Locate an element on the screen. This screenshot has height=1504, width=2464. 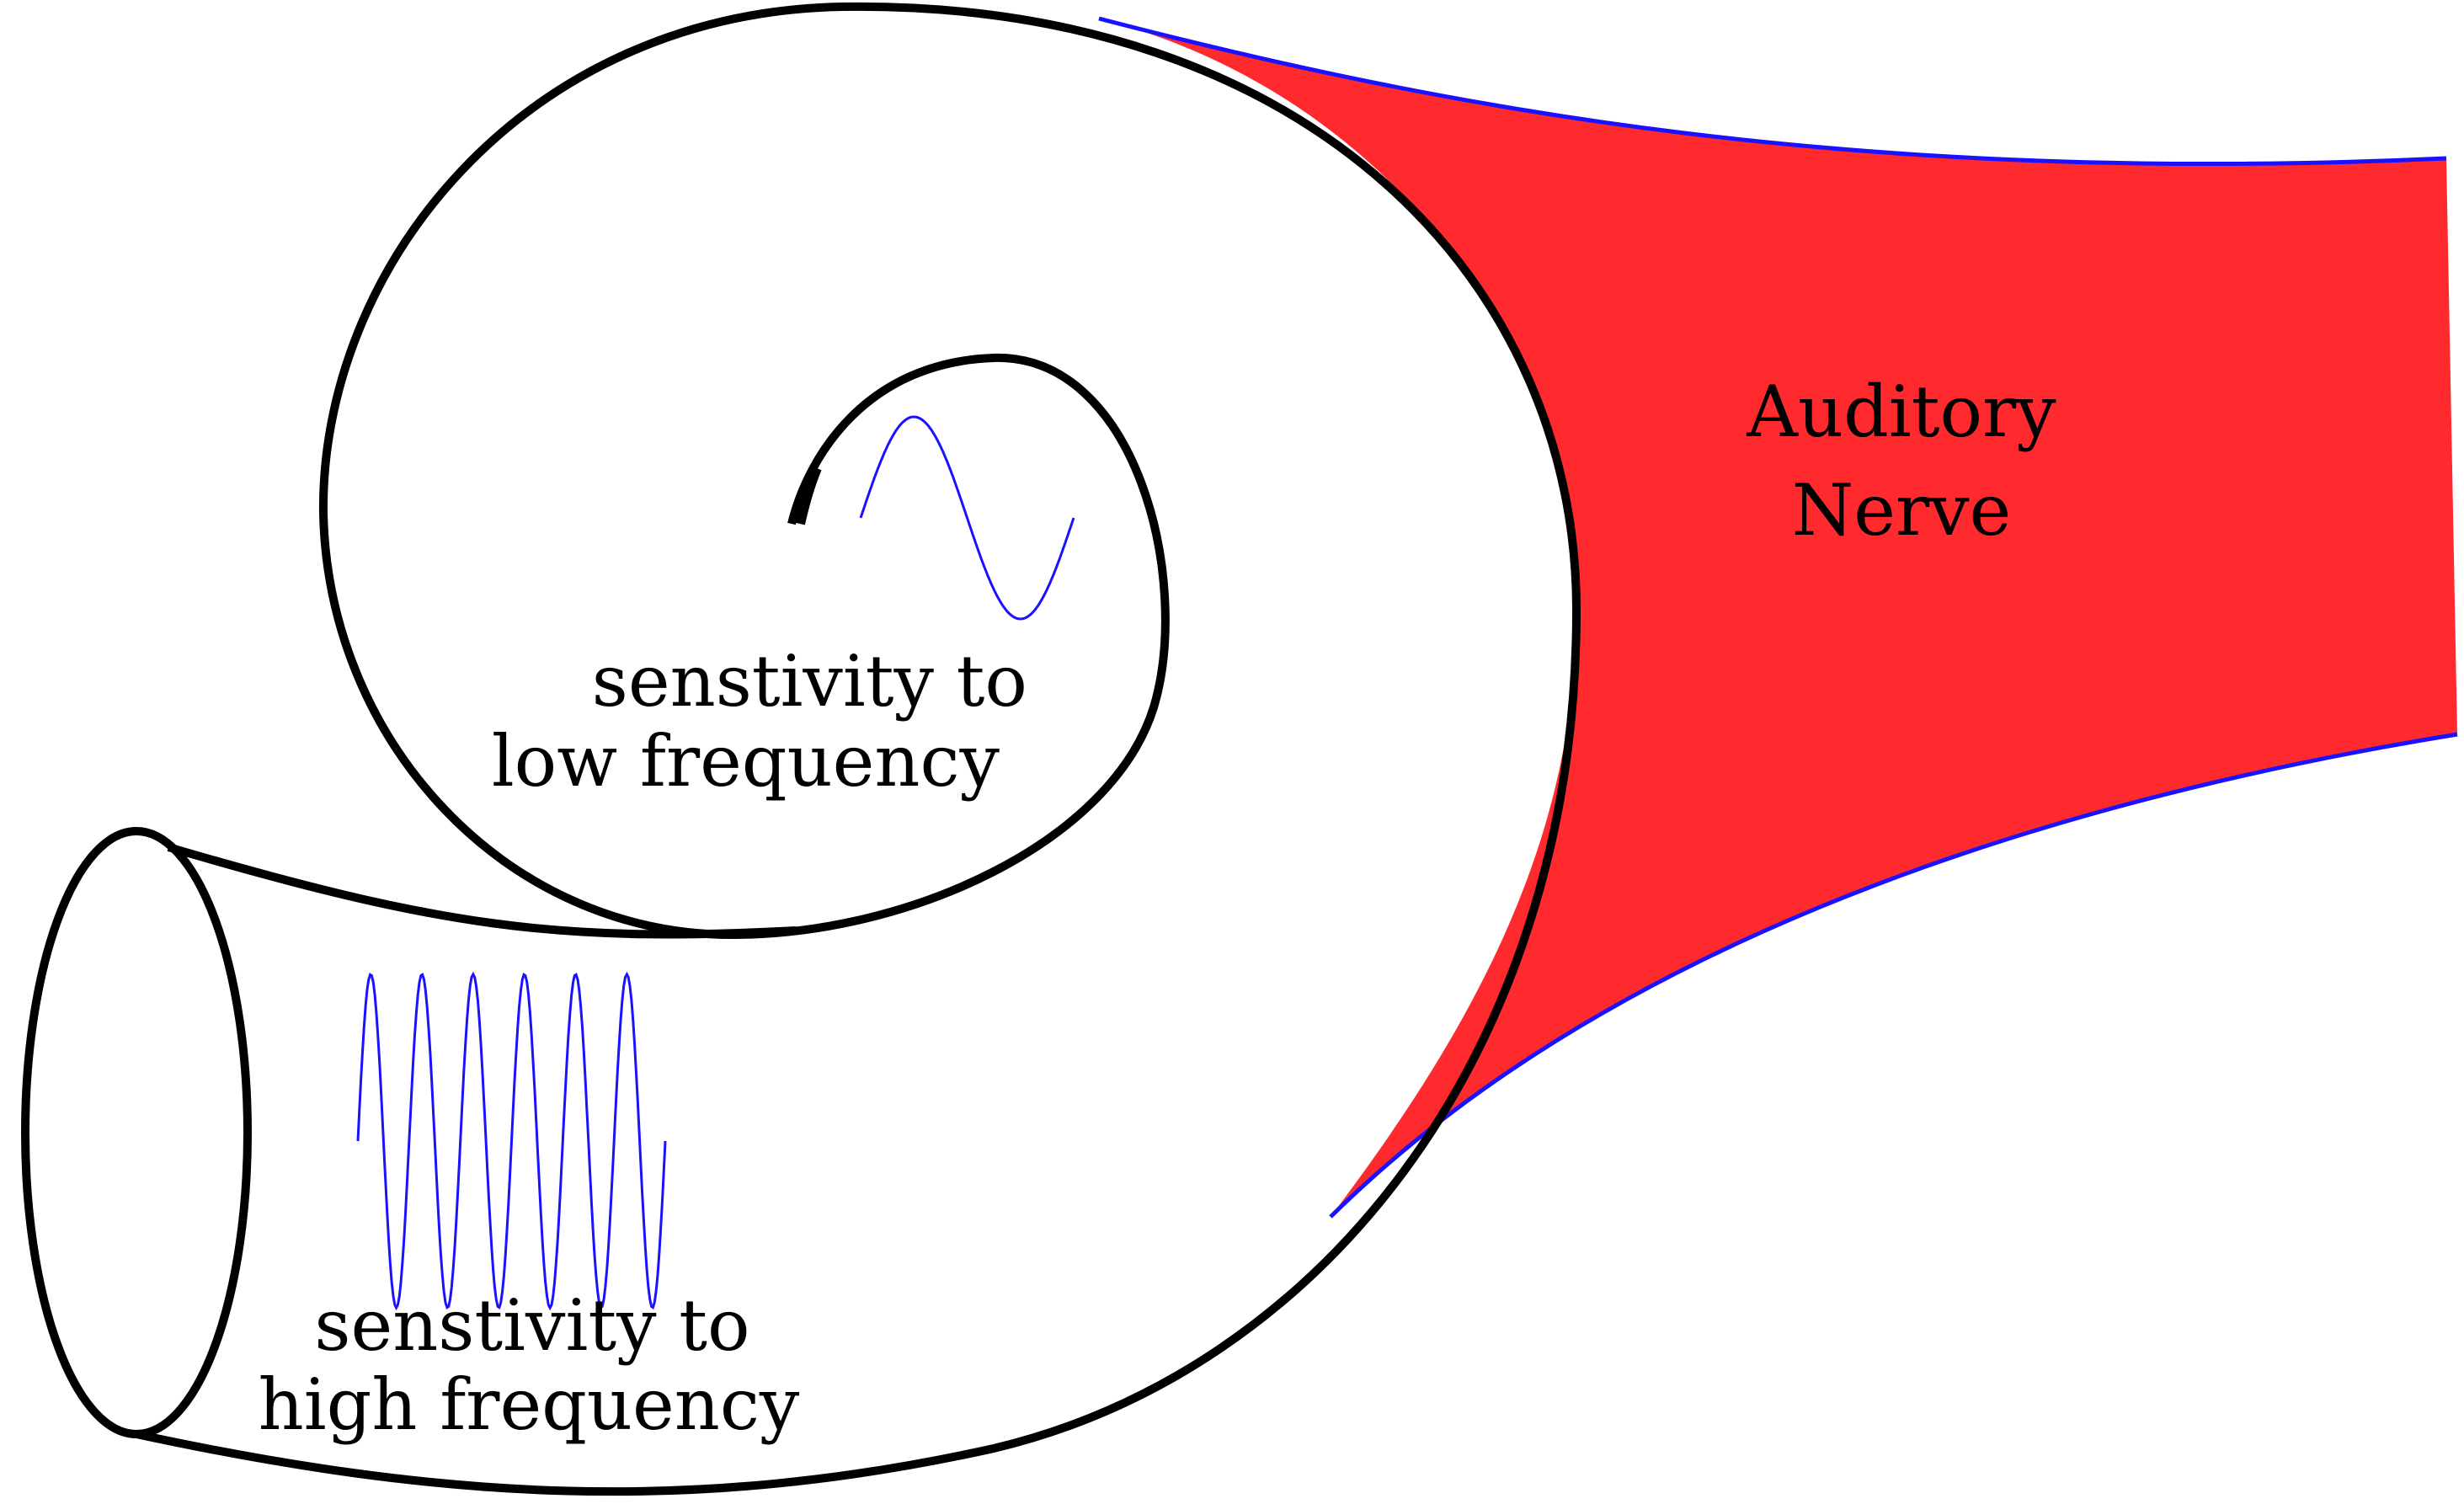
high-frequency-label-line2: high frequency is located at coordinates (529, 1404).